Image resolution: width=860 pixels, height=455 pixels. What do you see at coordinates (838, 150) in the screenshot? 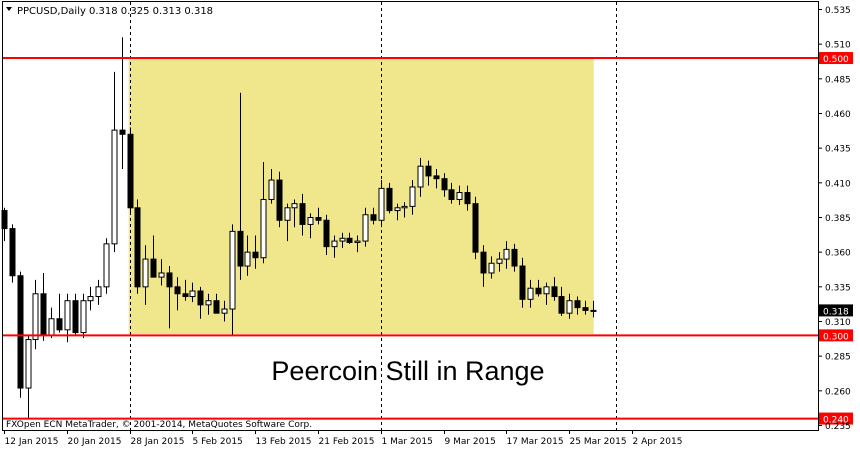
I see `y-tick-label: 0.435` at bounding box center [838, 150].